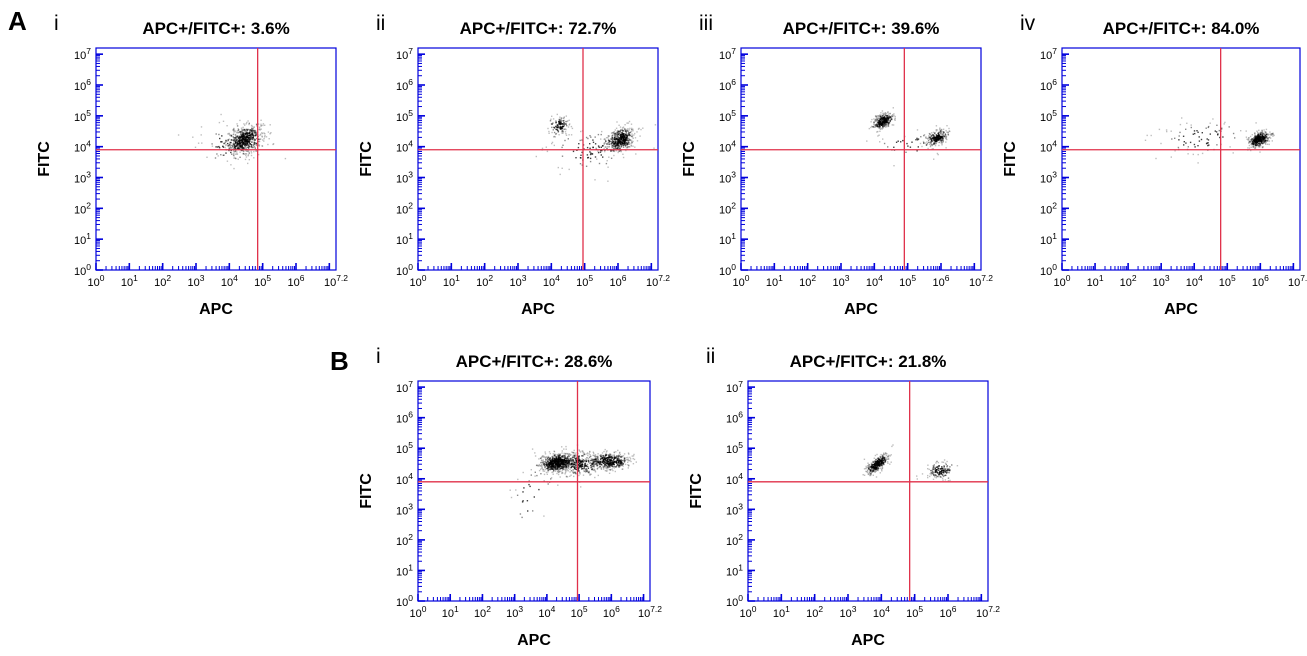 The height and width of the screenshot is (656, 1307). I want to click on x-tick-label: 103, so click(514, 612).